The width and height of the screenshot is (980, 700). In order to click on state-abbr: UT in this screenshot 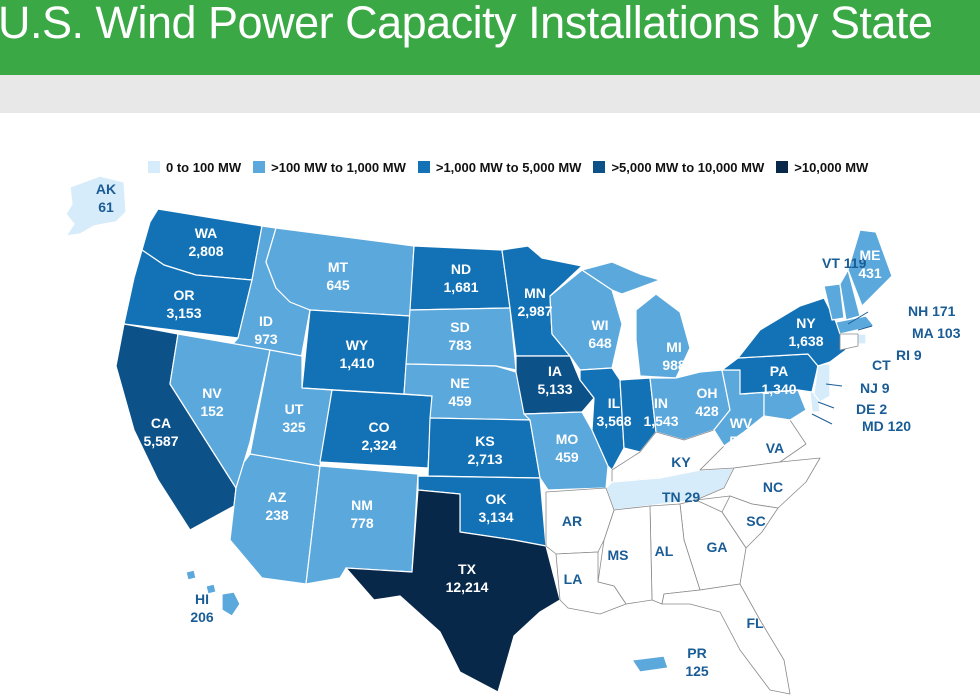, I will do `click(294, 409)`.